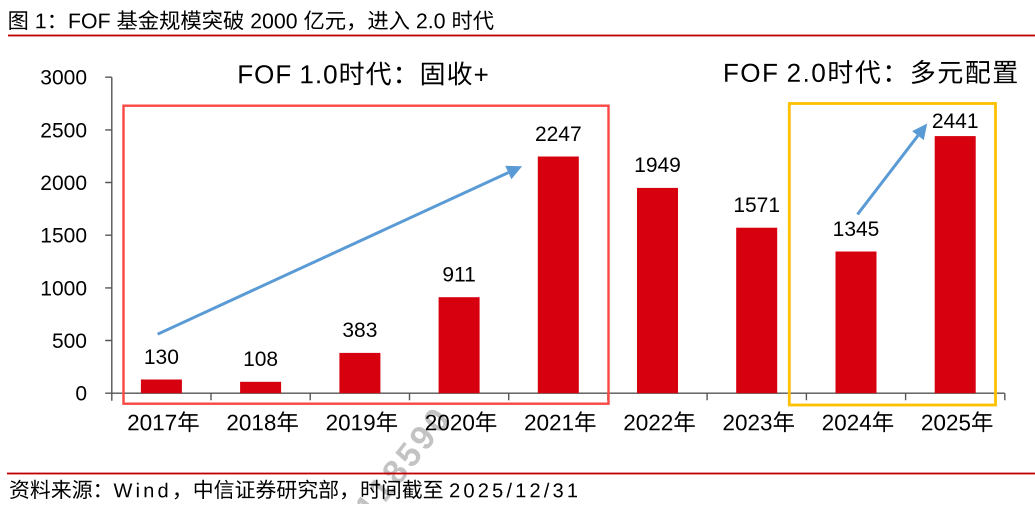 This screenshot has width=1035, height=509. I want to click on svg-text: 1571, so click(756, 205).